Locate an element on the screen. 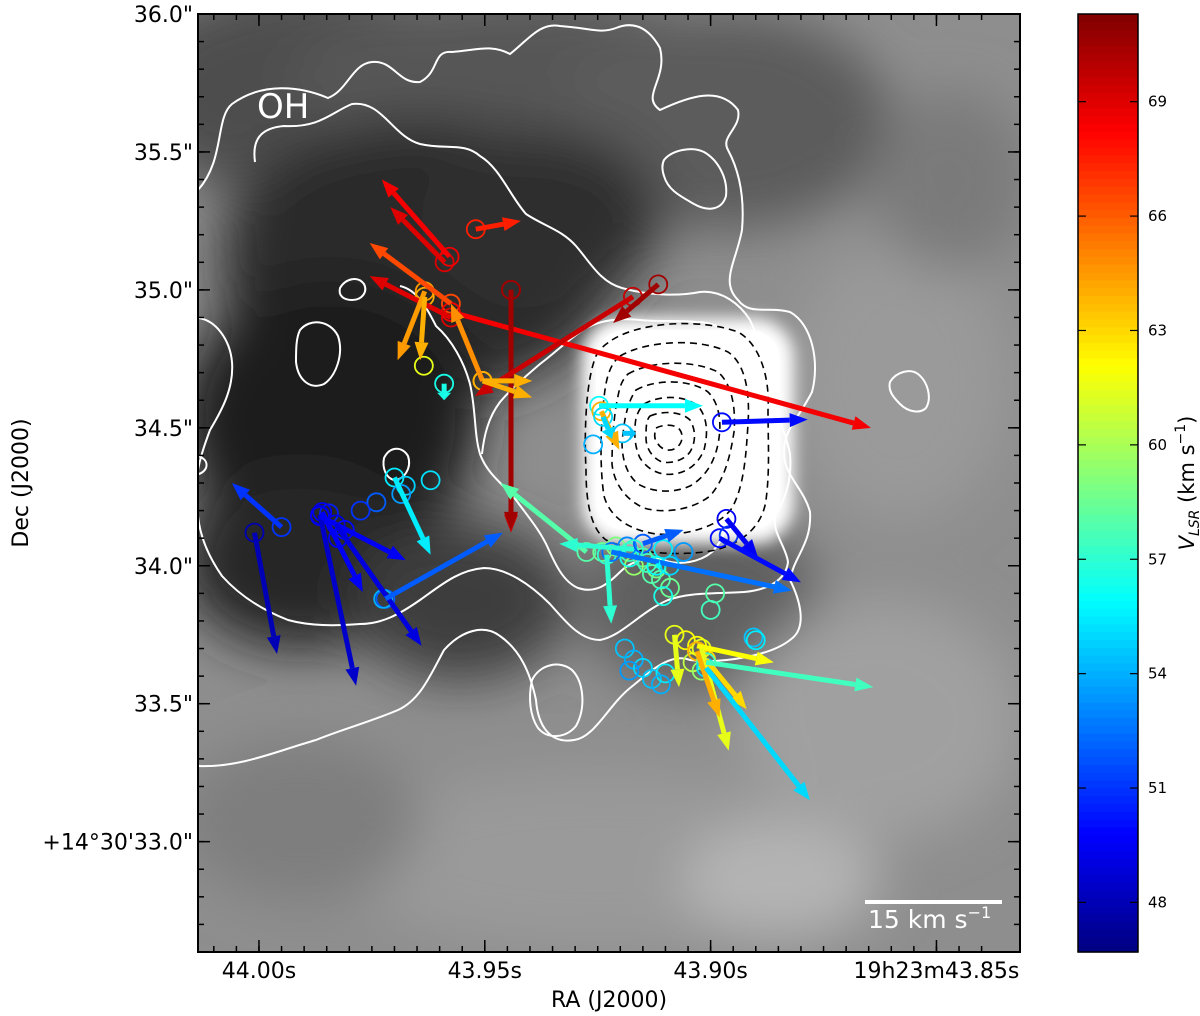 The height and width of the screenshot is (1016, 1200). contour-blob-small1 is located at coordinates (352, 290).